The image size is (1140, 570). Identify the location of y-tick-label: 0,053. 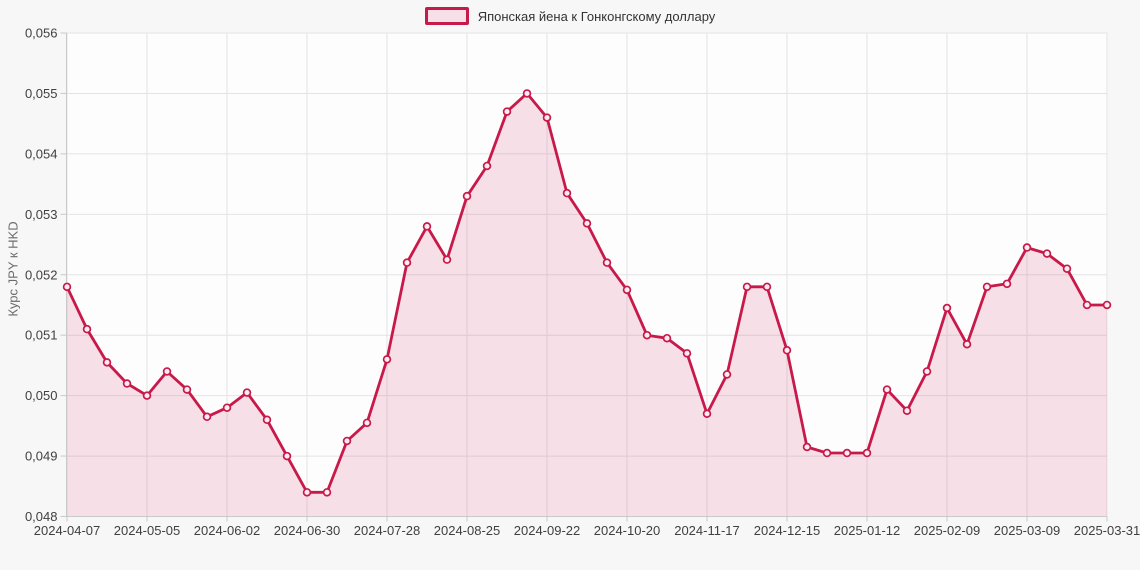
(41, 214).